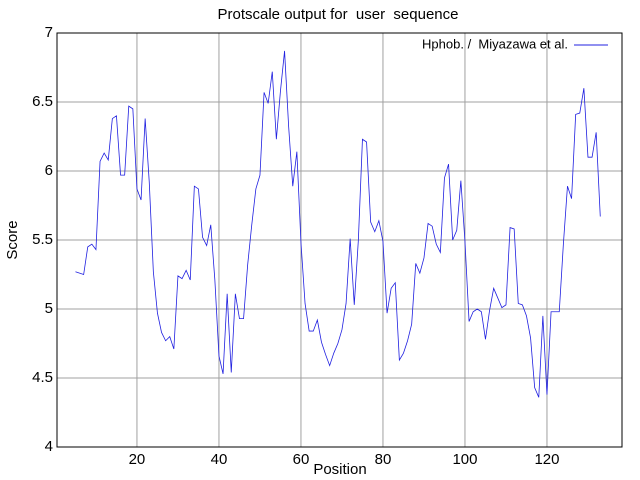  I want to click on x-axis-label: Position, so click(339, 469).